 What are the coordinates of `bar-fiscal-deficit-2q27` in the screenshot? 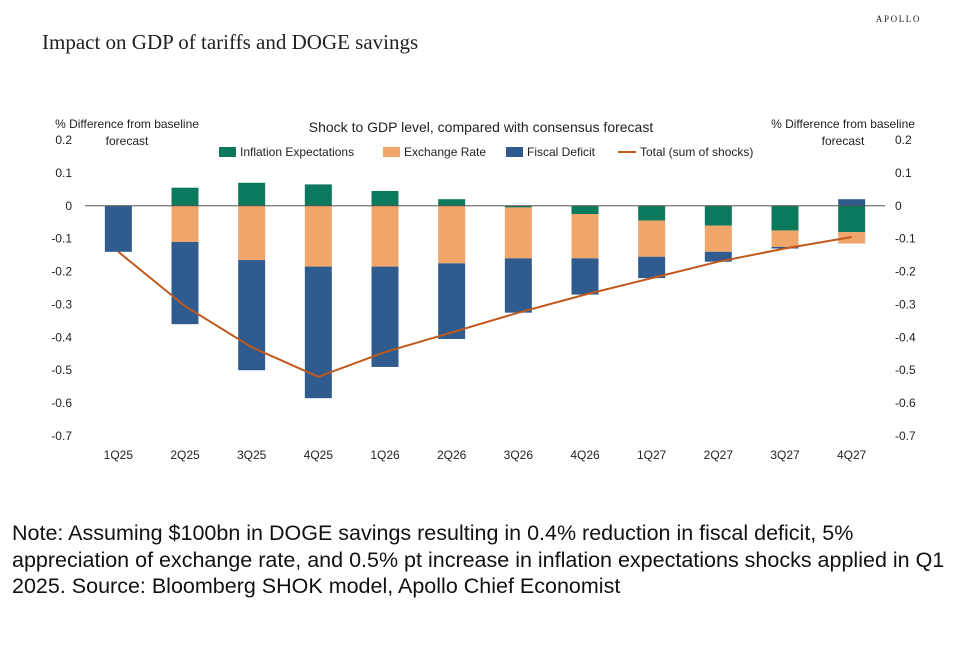 It's located at (718, 256).